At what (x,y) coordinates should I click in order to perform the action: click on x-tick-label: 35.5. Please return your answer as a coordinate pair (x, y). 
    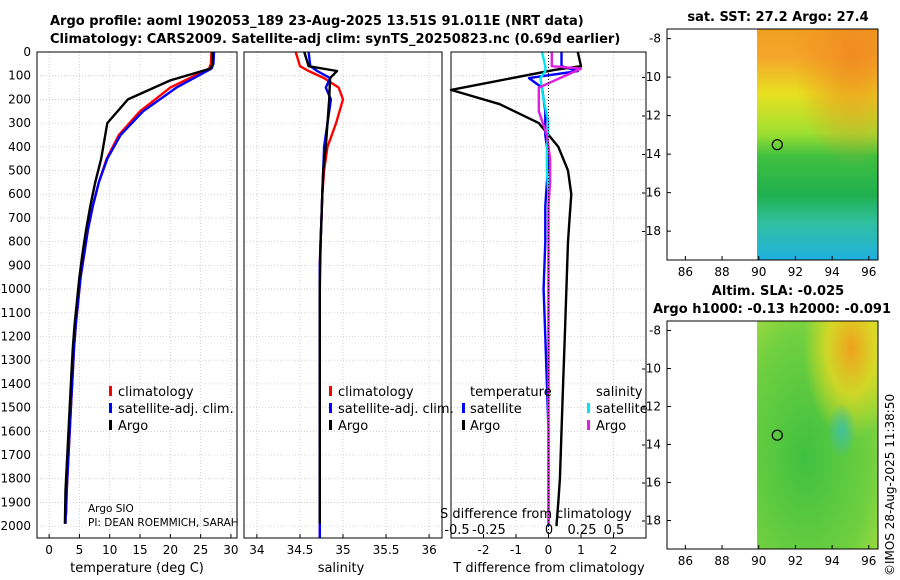
    Looking at the image, I should click on (386, 550).